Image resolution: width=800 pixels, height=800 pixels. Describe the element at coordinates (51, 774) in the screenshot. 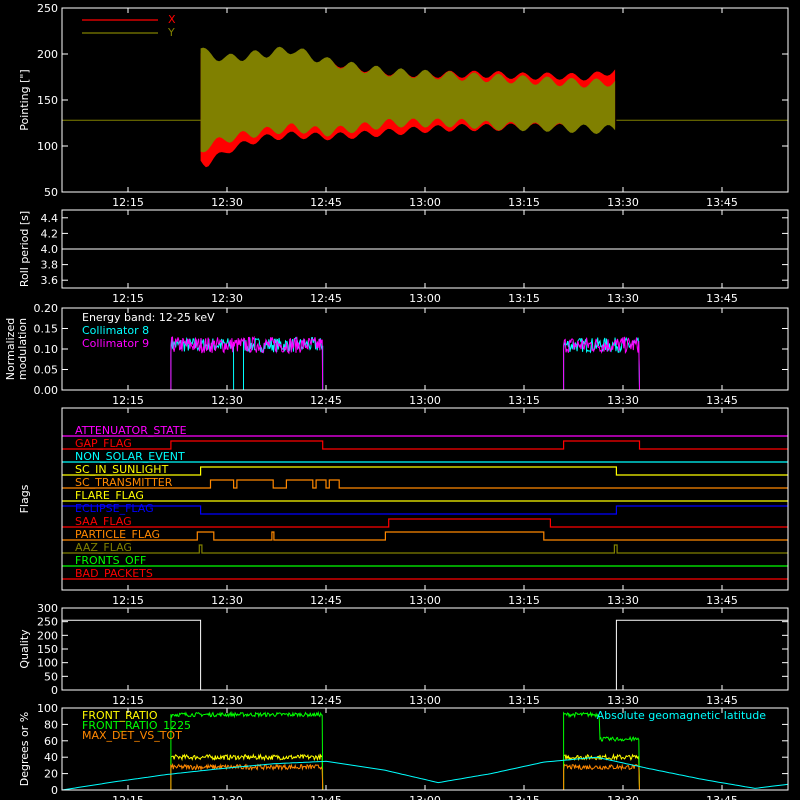

I see `y-tick-label: 20` at that location.